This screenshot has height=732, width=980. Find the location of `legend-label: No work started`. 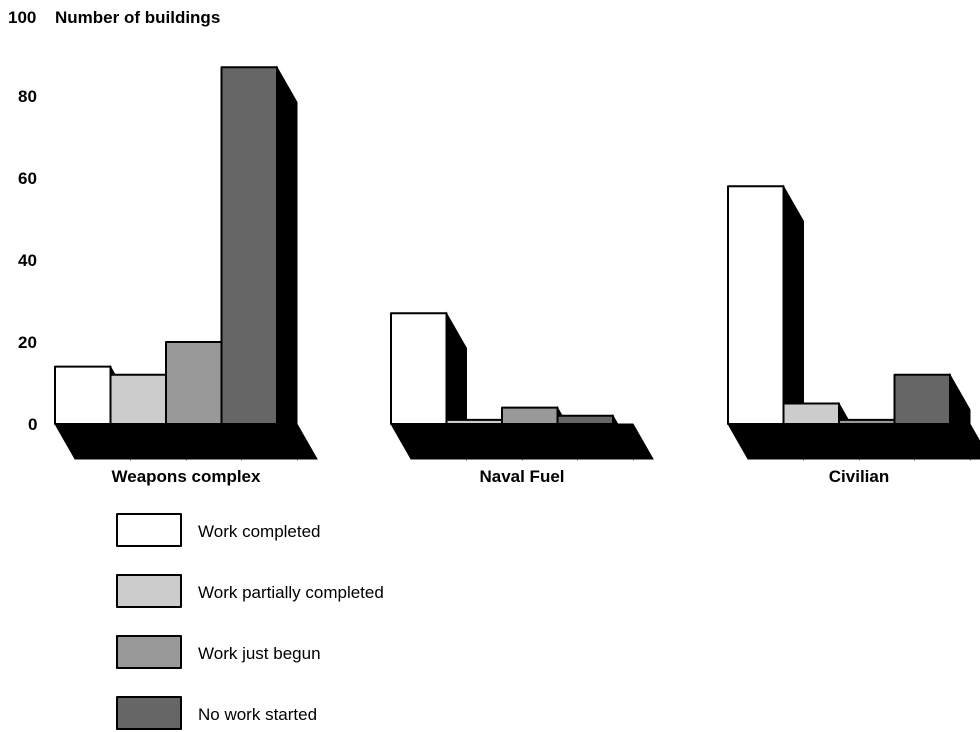

legend-label: No work started is located at coordinates (257, 714).